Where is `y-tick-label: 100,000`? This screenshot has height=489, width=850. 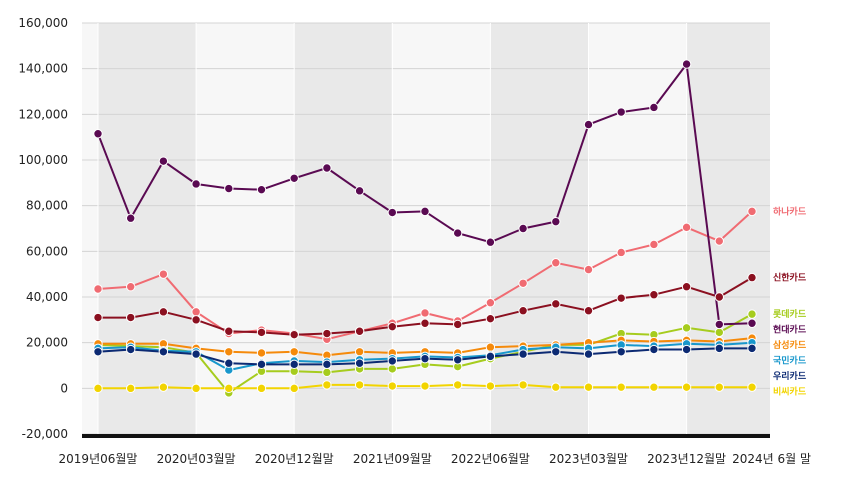 y-tick-label: 100,000 is located at coordinates (43, 160).